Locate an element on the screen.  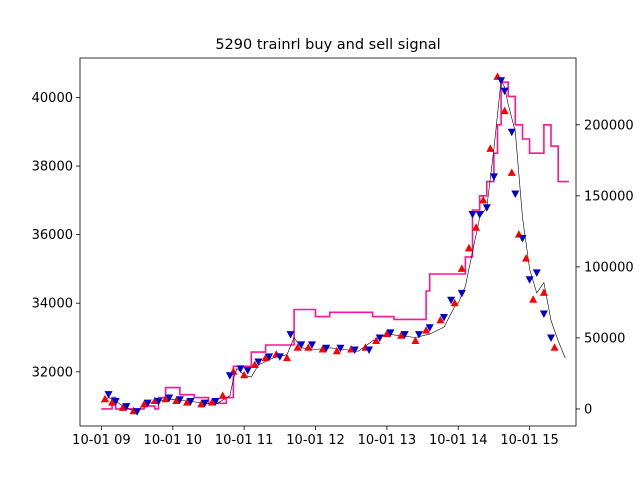
right-y-tick-label: 50000 is located at coordinates (604, 338).